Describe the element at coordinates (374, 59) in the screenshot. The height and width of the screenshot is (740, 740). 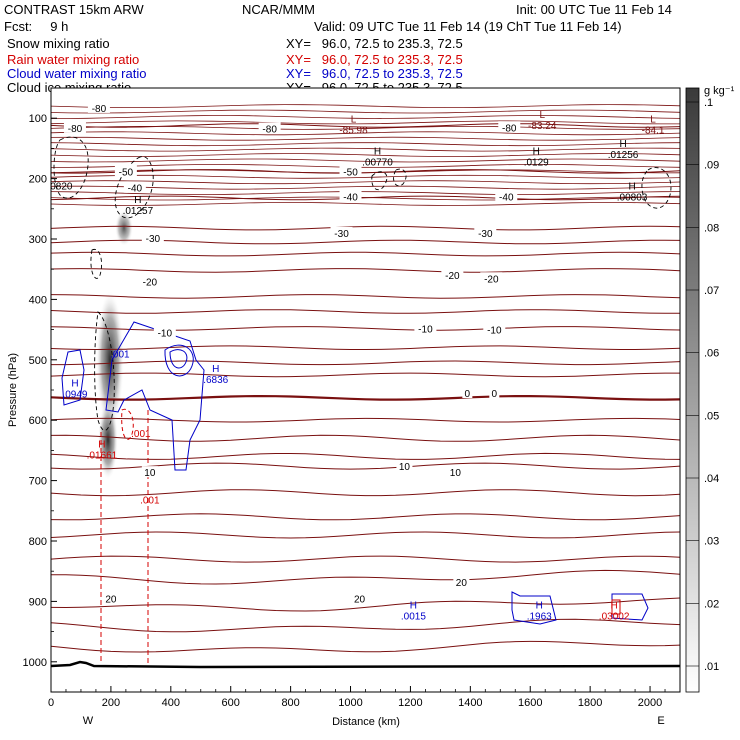
I see `legend-rain-xy: XY= 96.0, 72.5 to 235.3, 72.5` at that location.